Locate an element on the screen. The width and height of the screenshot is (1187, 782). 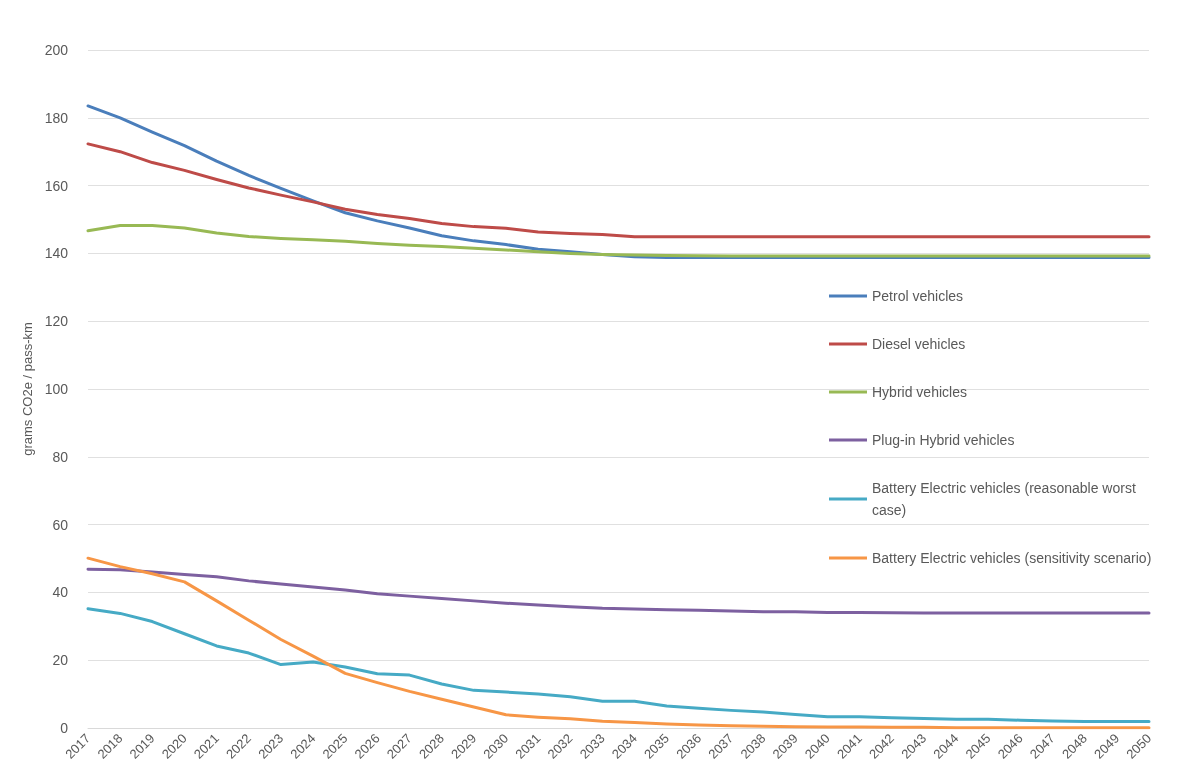
legend-label: Petrol vehicles is located at coordinates (918, 296).